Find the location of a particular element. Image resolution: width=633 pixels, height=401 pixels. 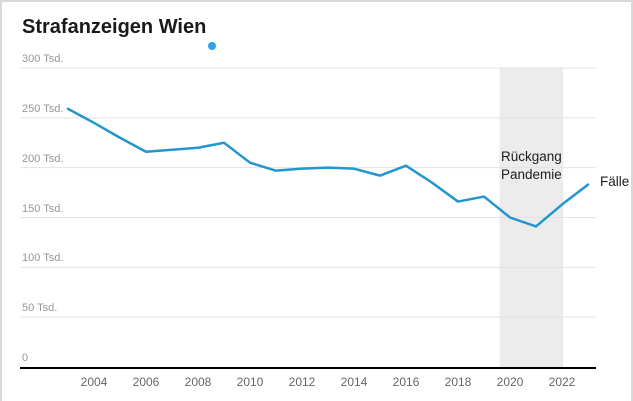

y-axis-tick-label: 300 Tsd. is located at coordinates (43, 59).